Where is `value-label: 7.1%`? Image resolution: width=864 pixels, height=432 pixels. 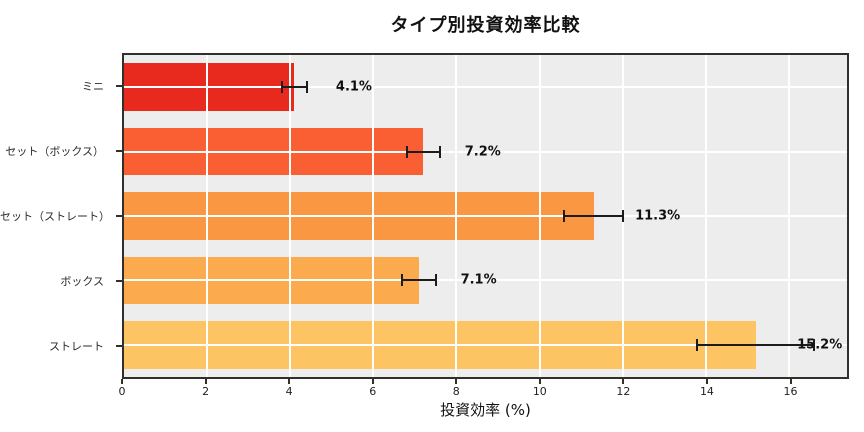 value-label: 7.1% is located at coordinates (478, 280).